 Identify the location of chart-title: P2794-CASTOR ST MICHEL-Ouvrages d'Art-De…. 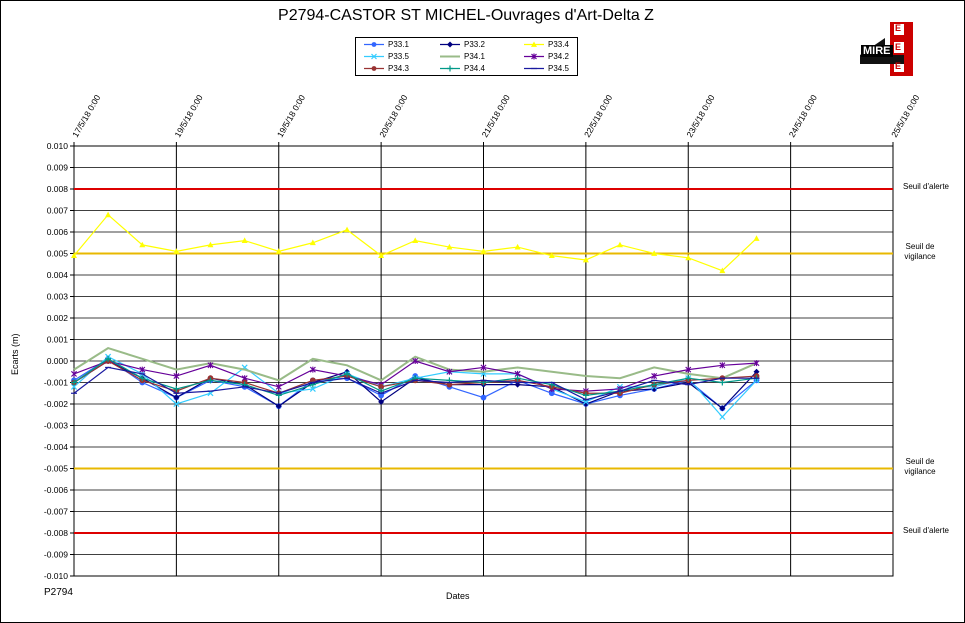
(466, 15).